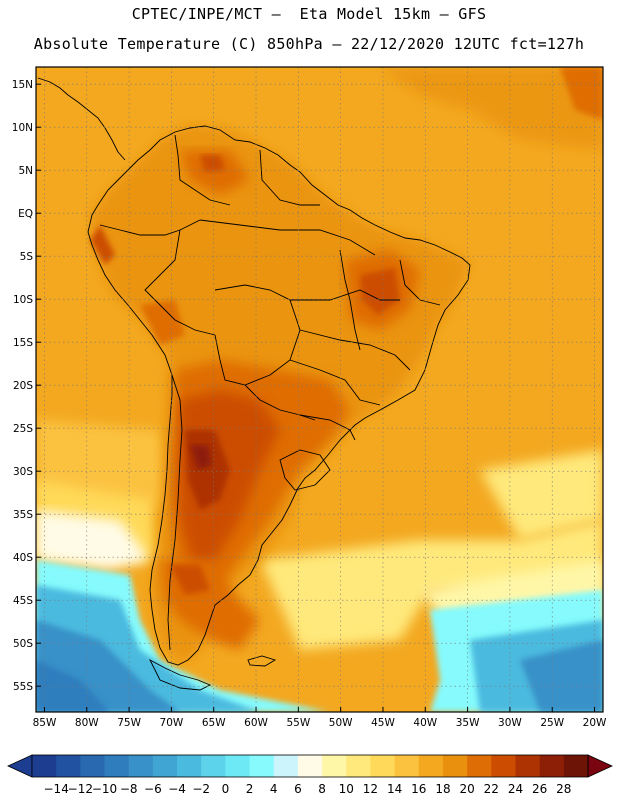 The image size is (618, 800). I want to click on central-america-coastline, so click(81, 119).